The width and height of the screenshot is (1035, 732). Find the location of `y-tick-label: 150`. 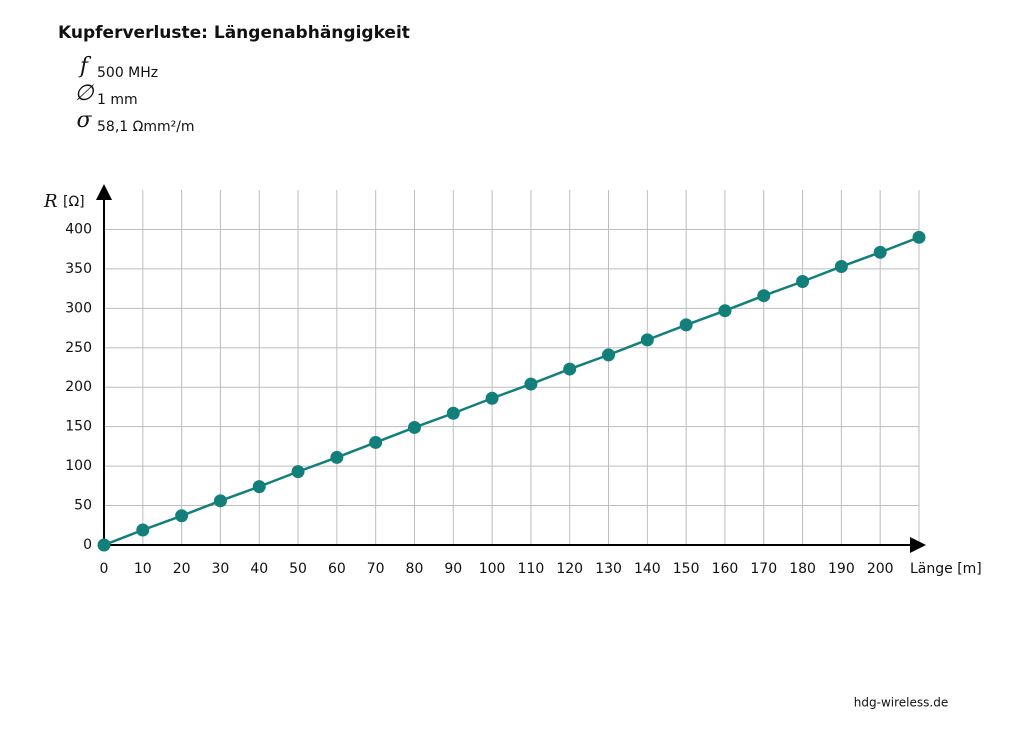

y-tick-label: 150 is located at coordinates (78, 427).